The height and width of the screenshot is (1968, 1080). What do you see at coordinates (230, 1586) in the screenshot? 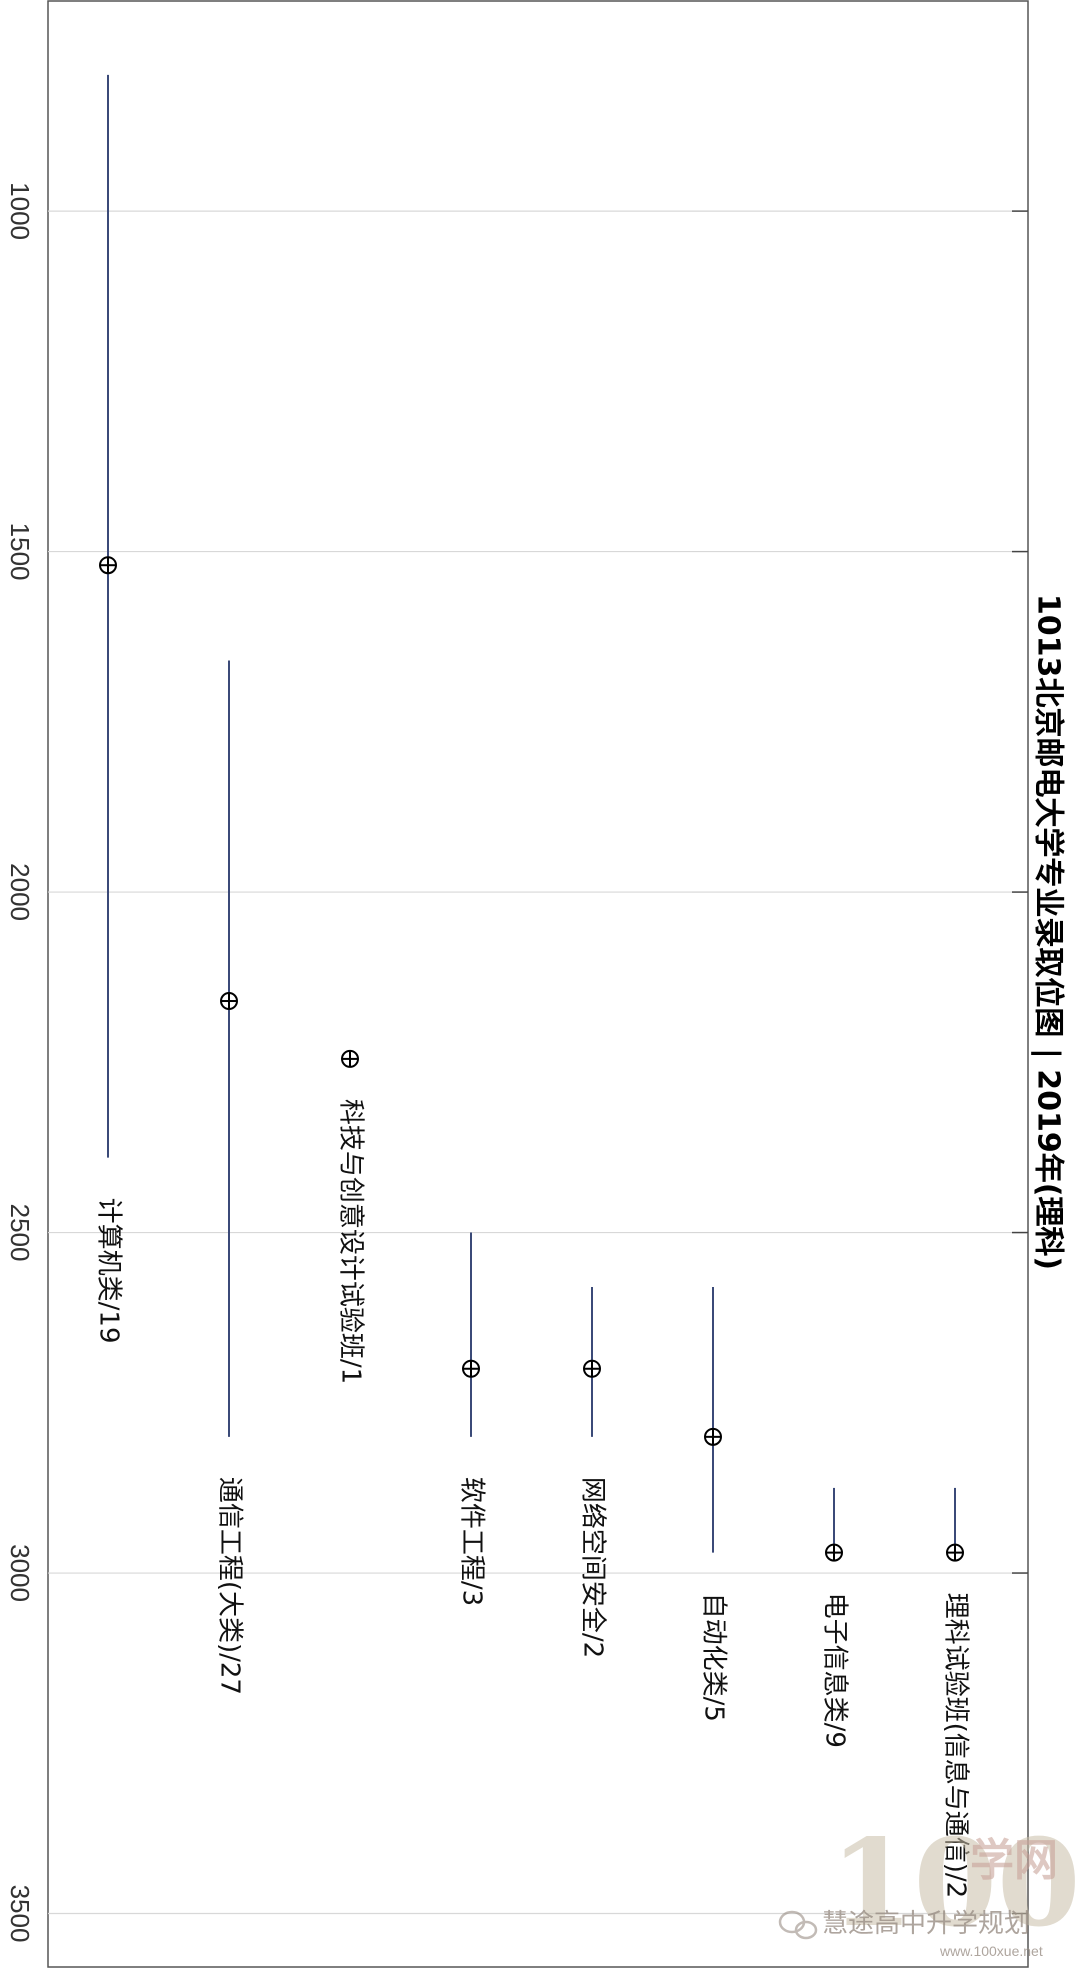
I see `category-label-1: 通信工程(大类)/27` at bounding box center [230, 1586].